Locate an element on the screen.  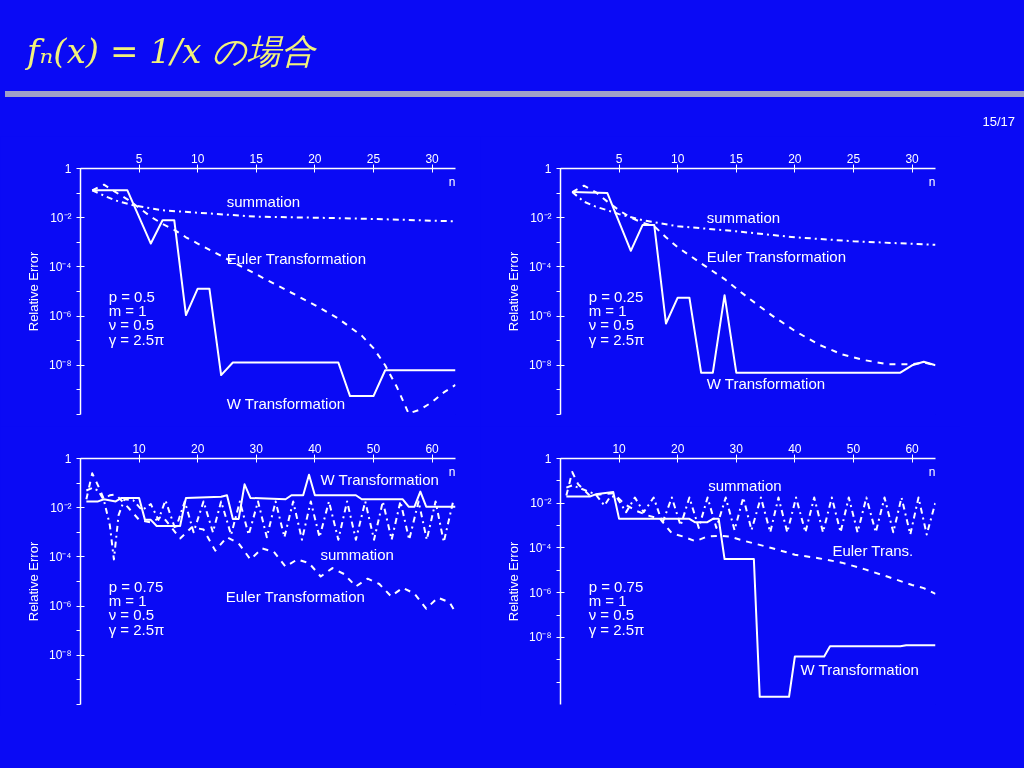
chart-title: fₙ(x) = 1/x の場合 is located at coordinates (171, 51).